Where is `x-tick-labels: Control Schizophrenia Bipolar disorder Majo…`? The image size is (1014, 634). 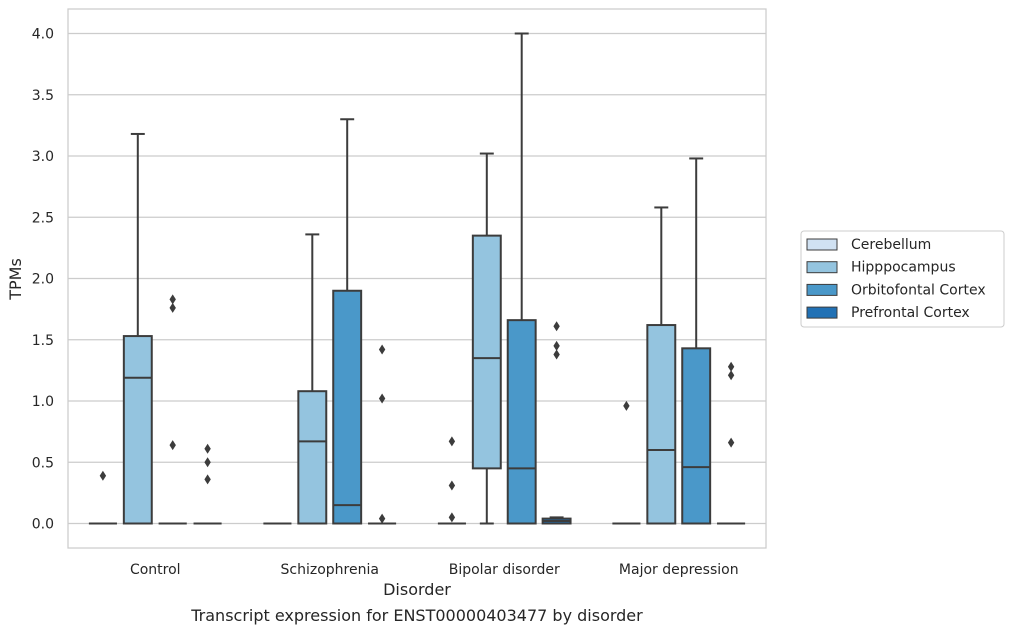 x-tick-labels: Control Schizophrenia Bipolar disorder Majo… is located at coordinates (434, 570).